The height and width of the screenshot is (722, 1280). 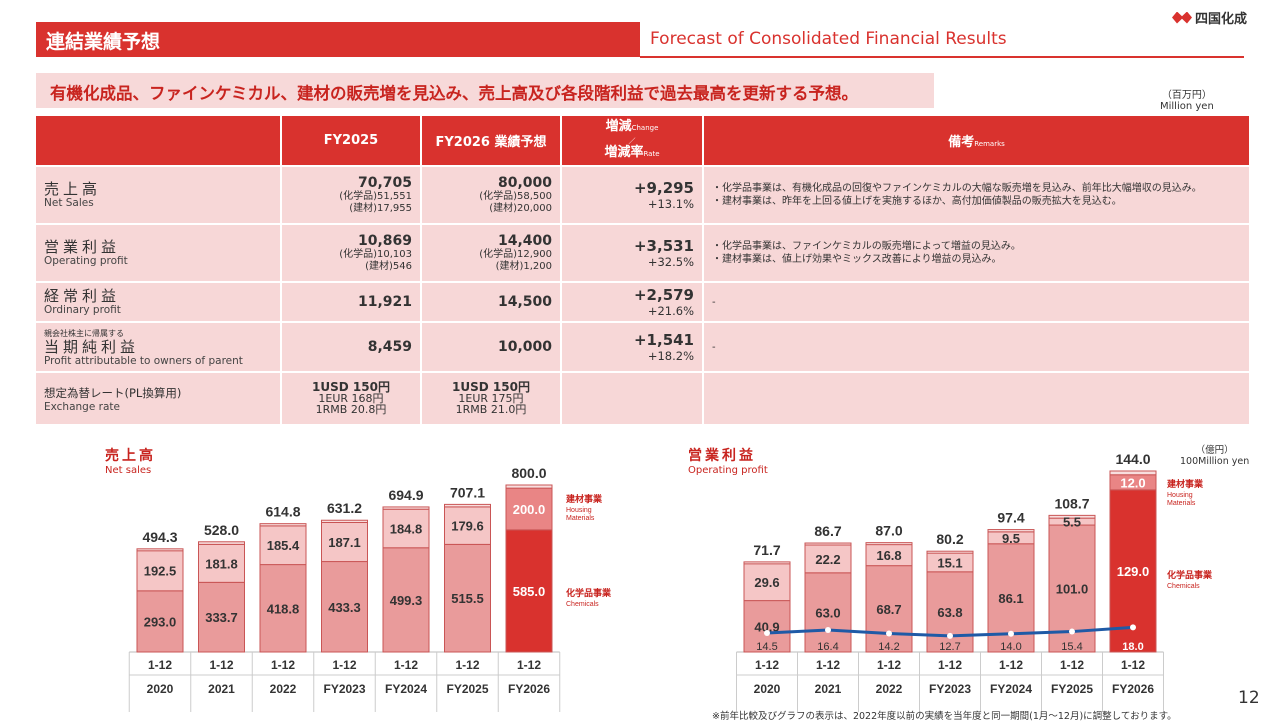 I want to click on remarks: -, so click(x=976, y=347).